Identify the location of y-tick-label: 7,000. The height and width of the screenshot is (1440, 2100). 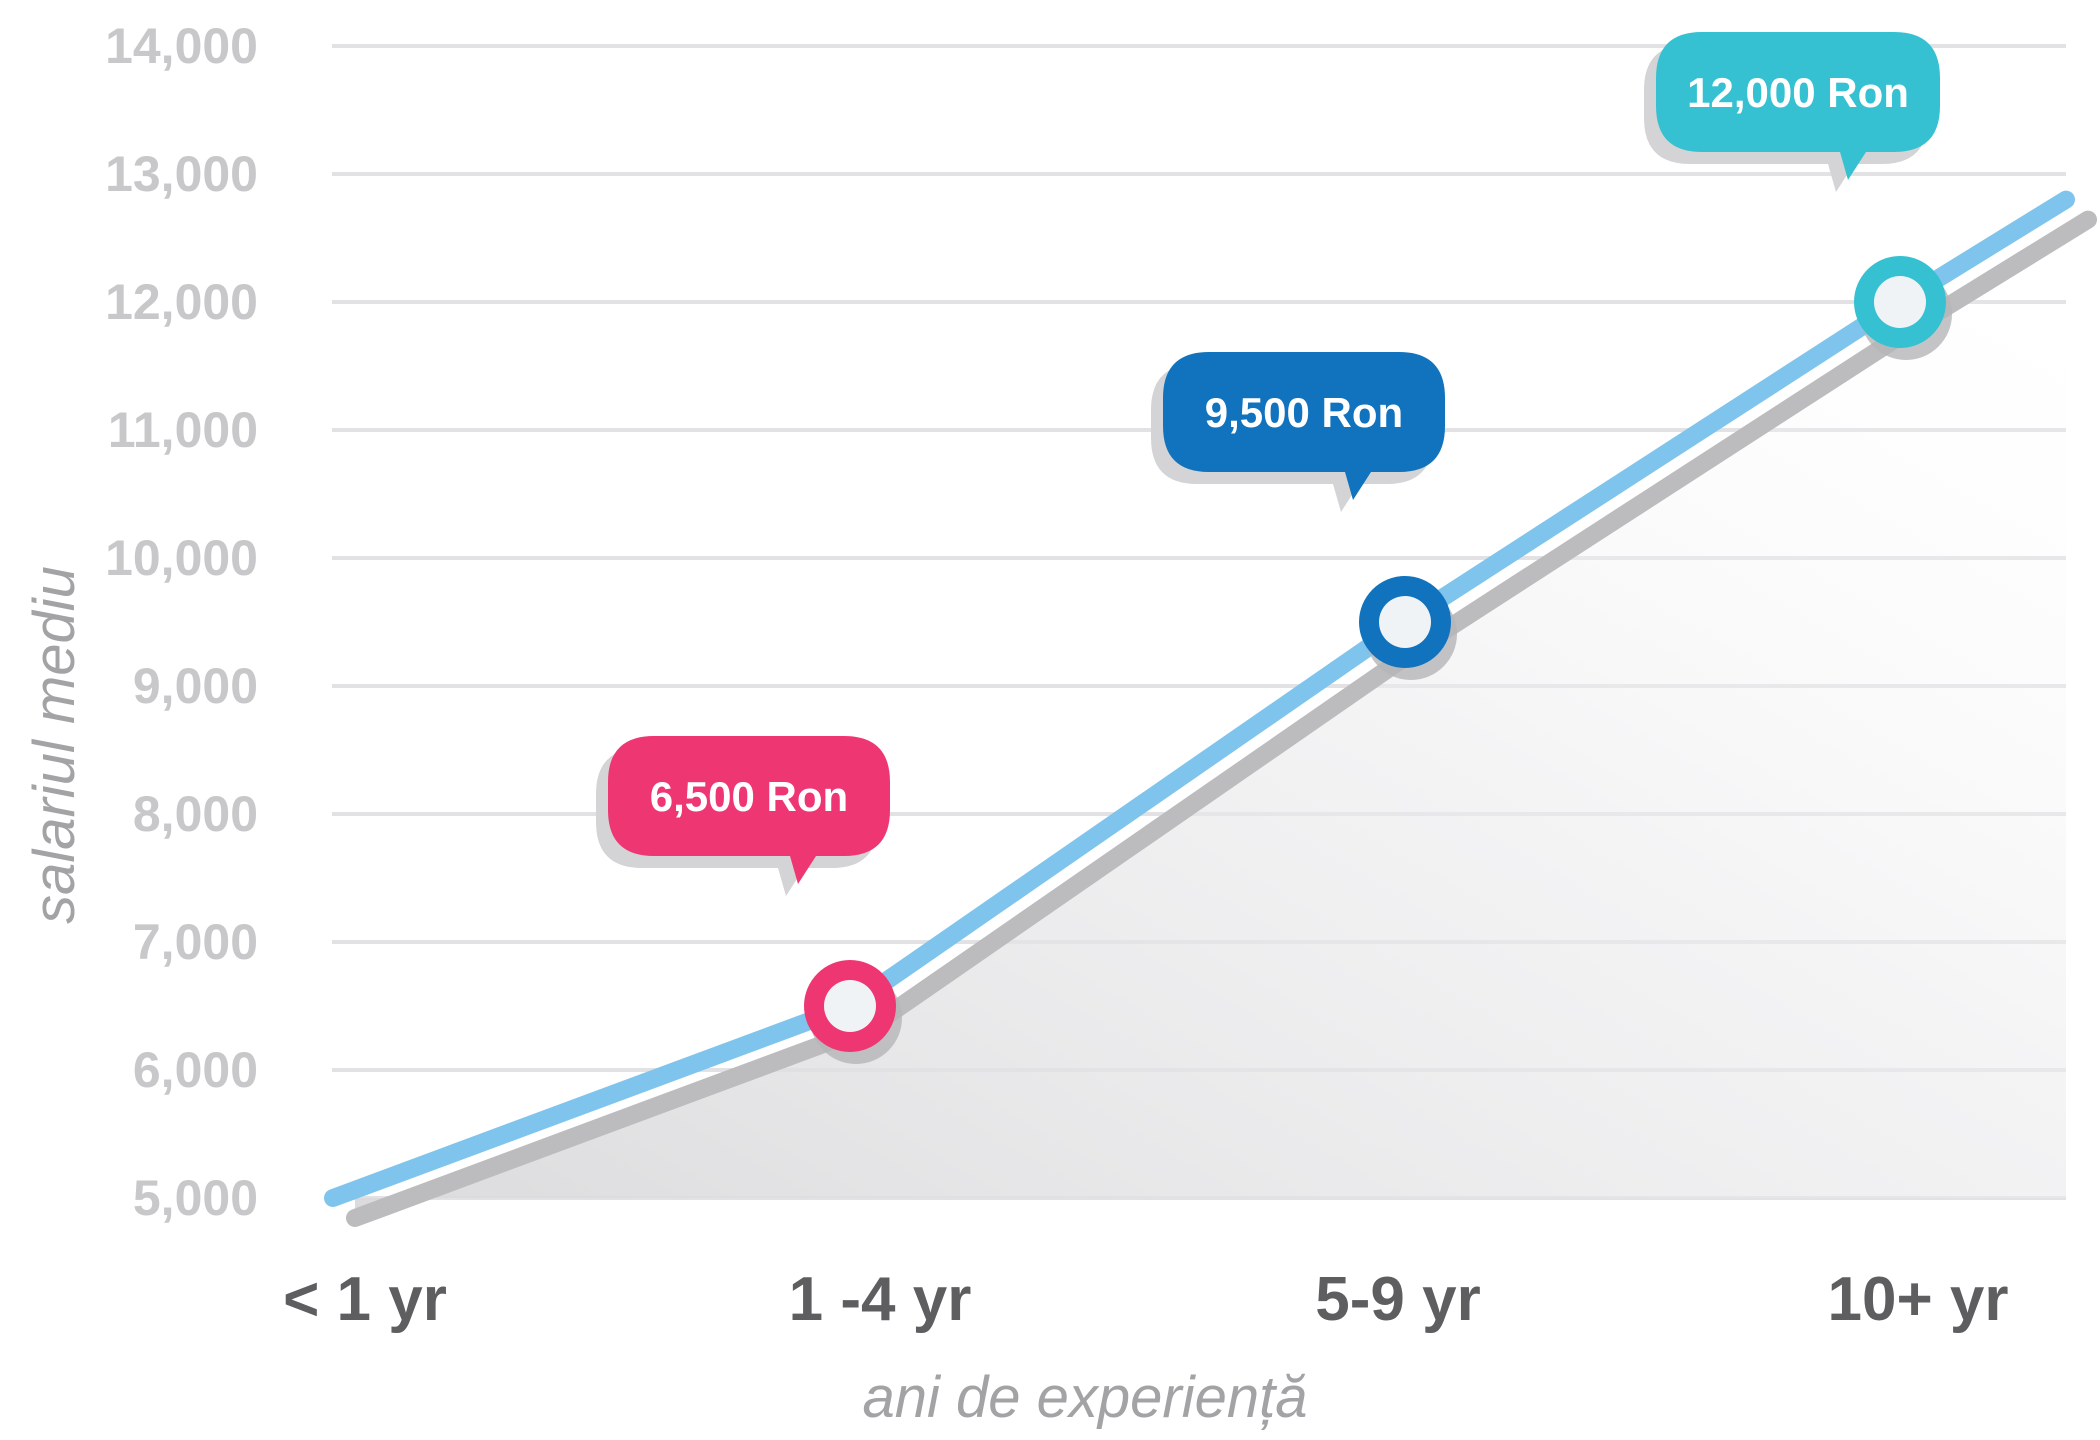
(195, 942).